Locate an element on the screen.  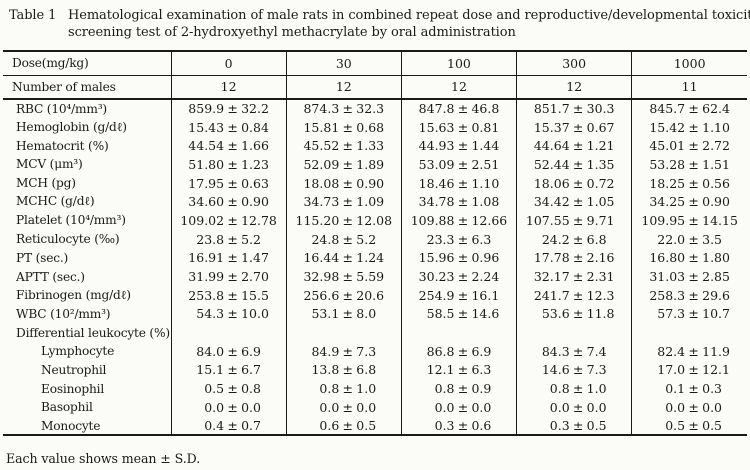
sd-value: 20.6 is located at coordinates (370, 295).